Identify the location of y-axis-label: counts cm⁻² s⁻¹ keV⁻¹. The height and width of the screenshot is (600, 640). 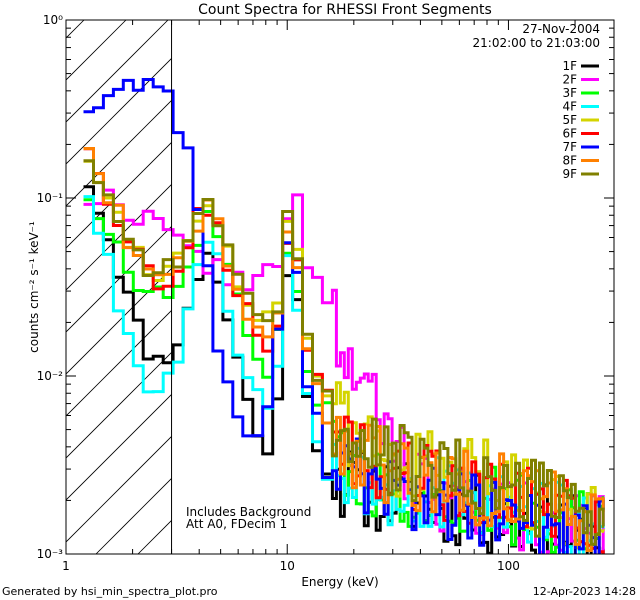
(34, 287).